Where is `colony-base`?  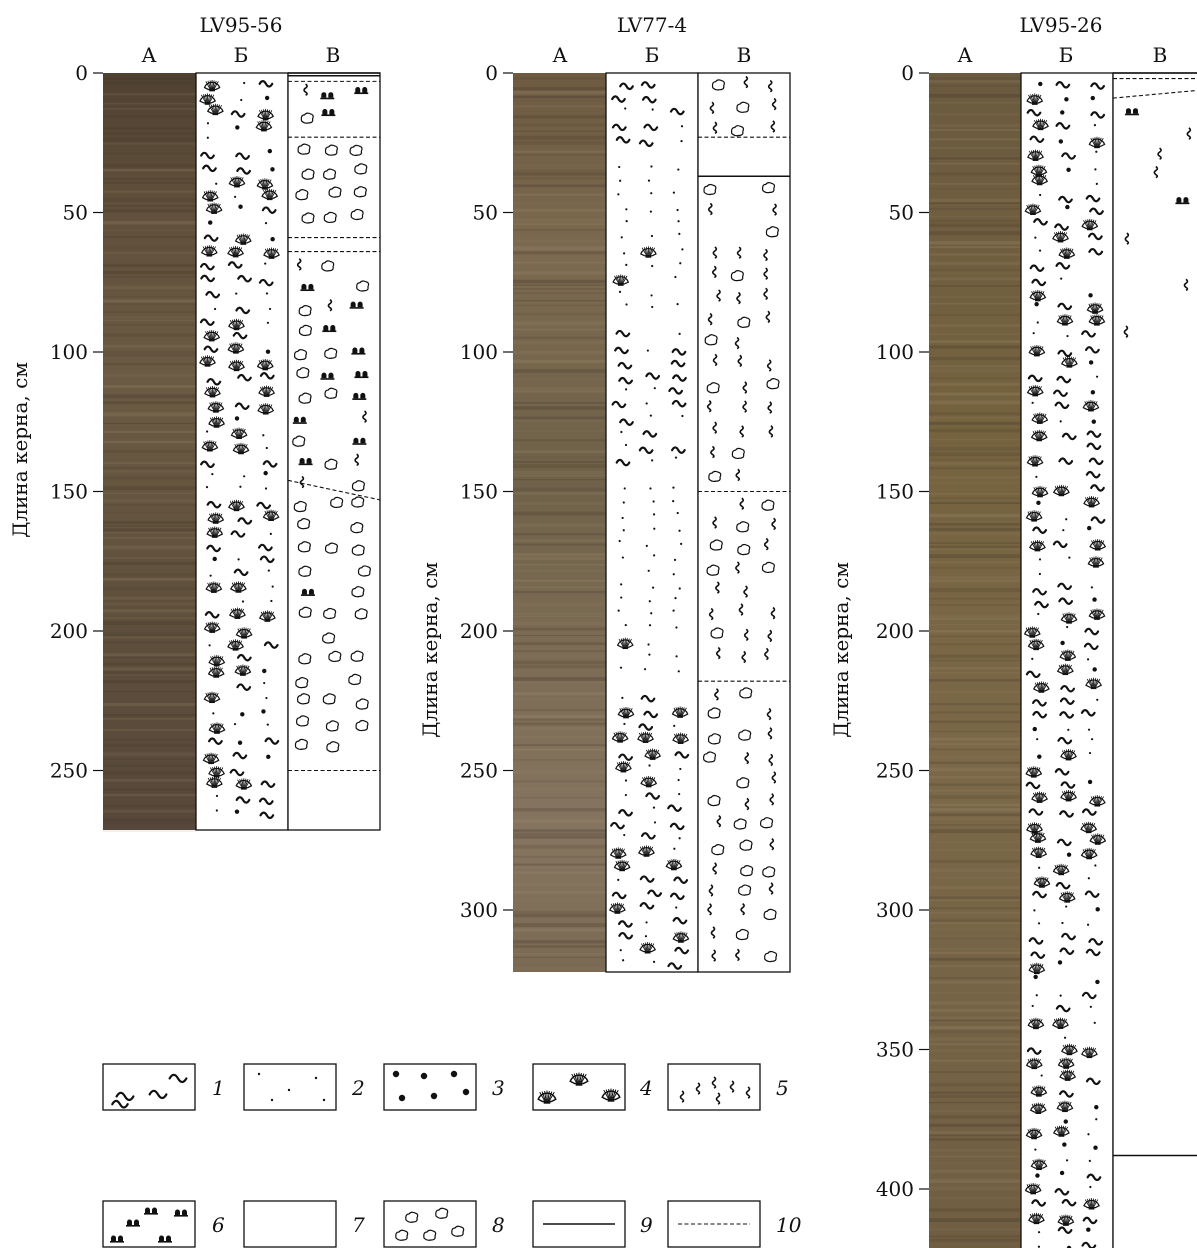 colony-base is located at coordinates (361, 93).